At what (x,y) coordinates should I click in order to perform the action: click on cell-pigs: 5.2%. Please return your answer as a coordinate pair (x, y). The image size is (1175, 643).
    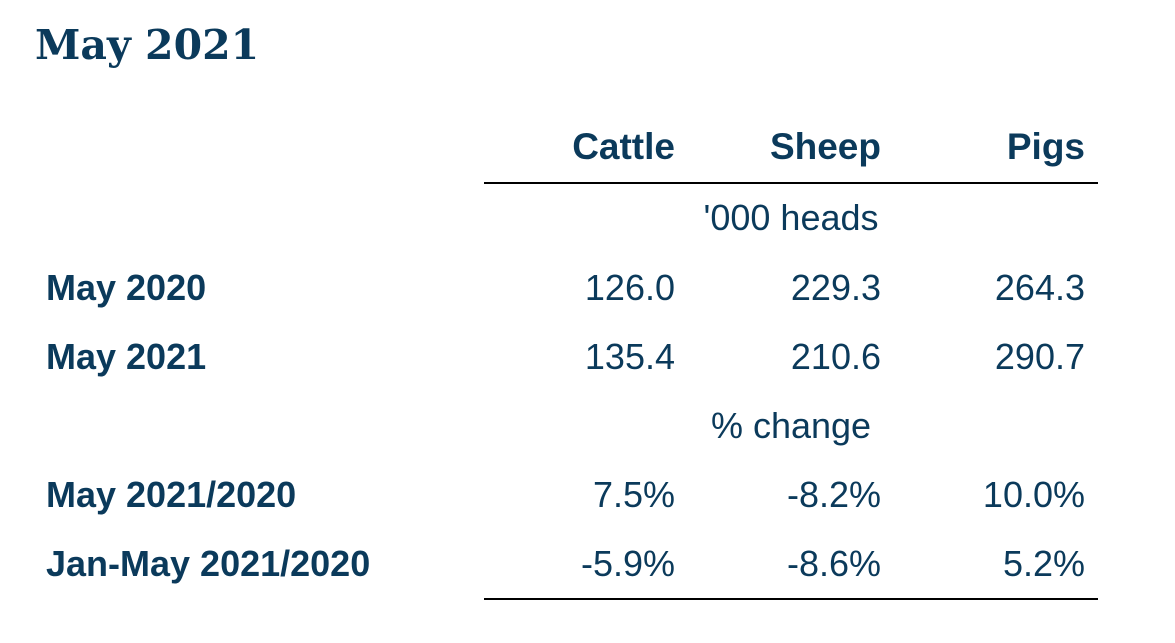
    Looking at the image, I should click on (1043, 563).